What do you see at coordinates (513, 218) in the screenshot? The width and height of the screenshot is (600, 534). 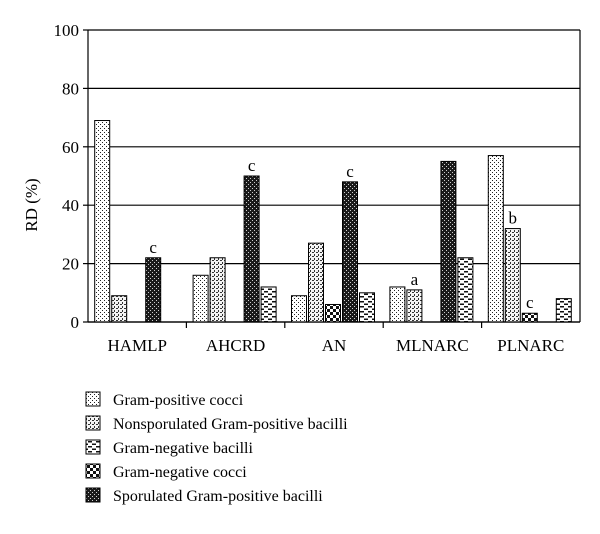 I see `annotation-plnarc-nonsporulated-gram-positive-bacilli: b` at bounding box center [513, 218].